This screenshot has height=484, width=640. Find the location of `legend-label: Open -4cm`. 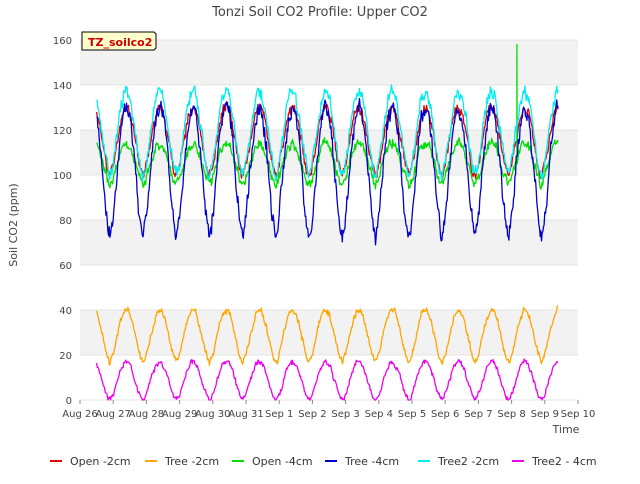

legend-label: Open -4cm is located at coordinates (282, 461).